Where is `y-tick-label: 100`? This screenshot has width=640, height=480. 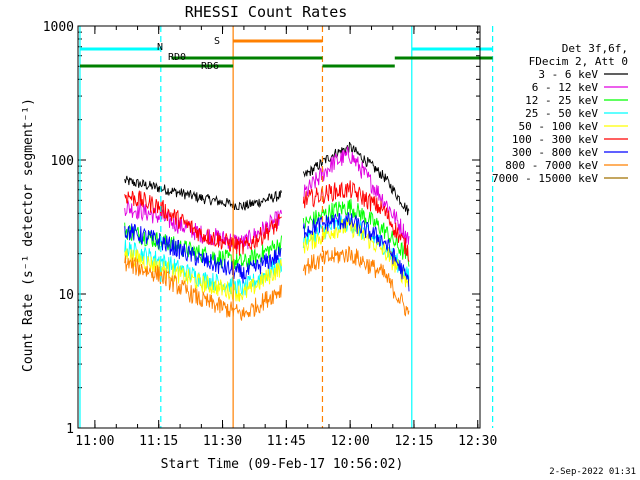 y-tick-label: 100 is located at coordinates (62, 161).